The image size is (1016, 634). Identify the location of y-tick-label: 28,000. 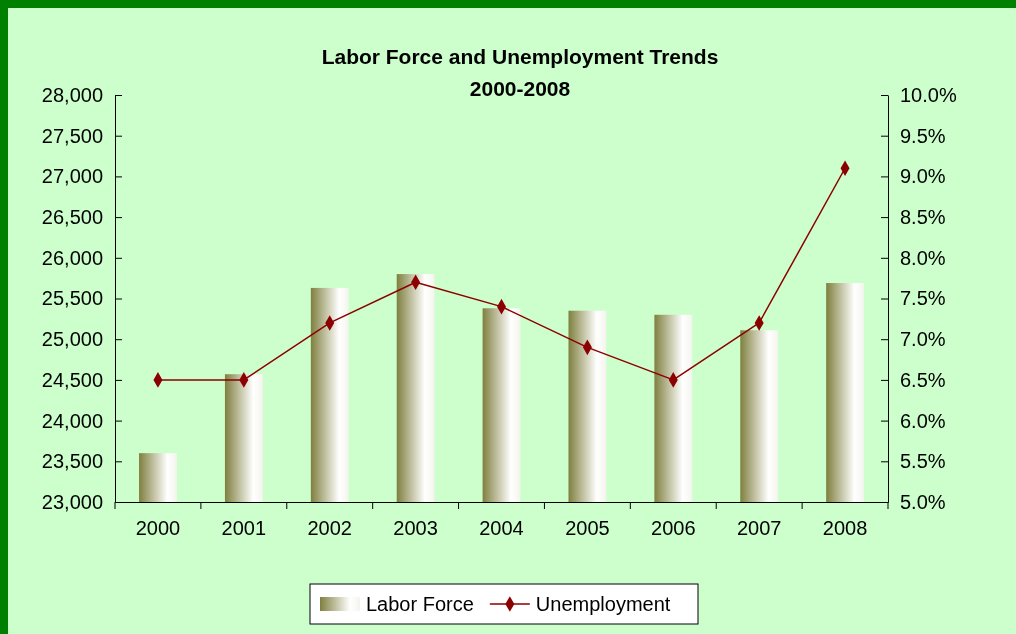
(72, 94).